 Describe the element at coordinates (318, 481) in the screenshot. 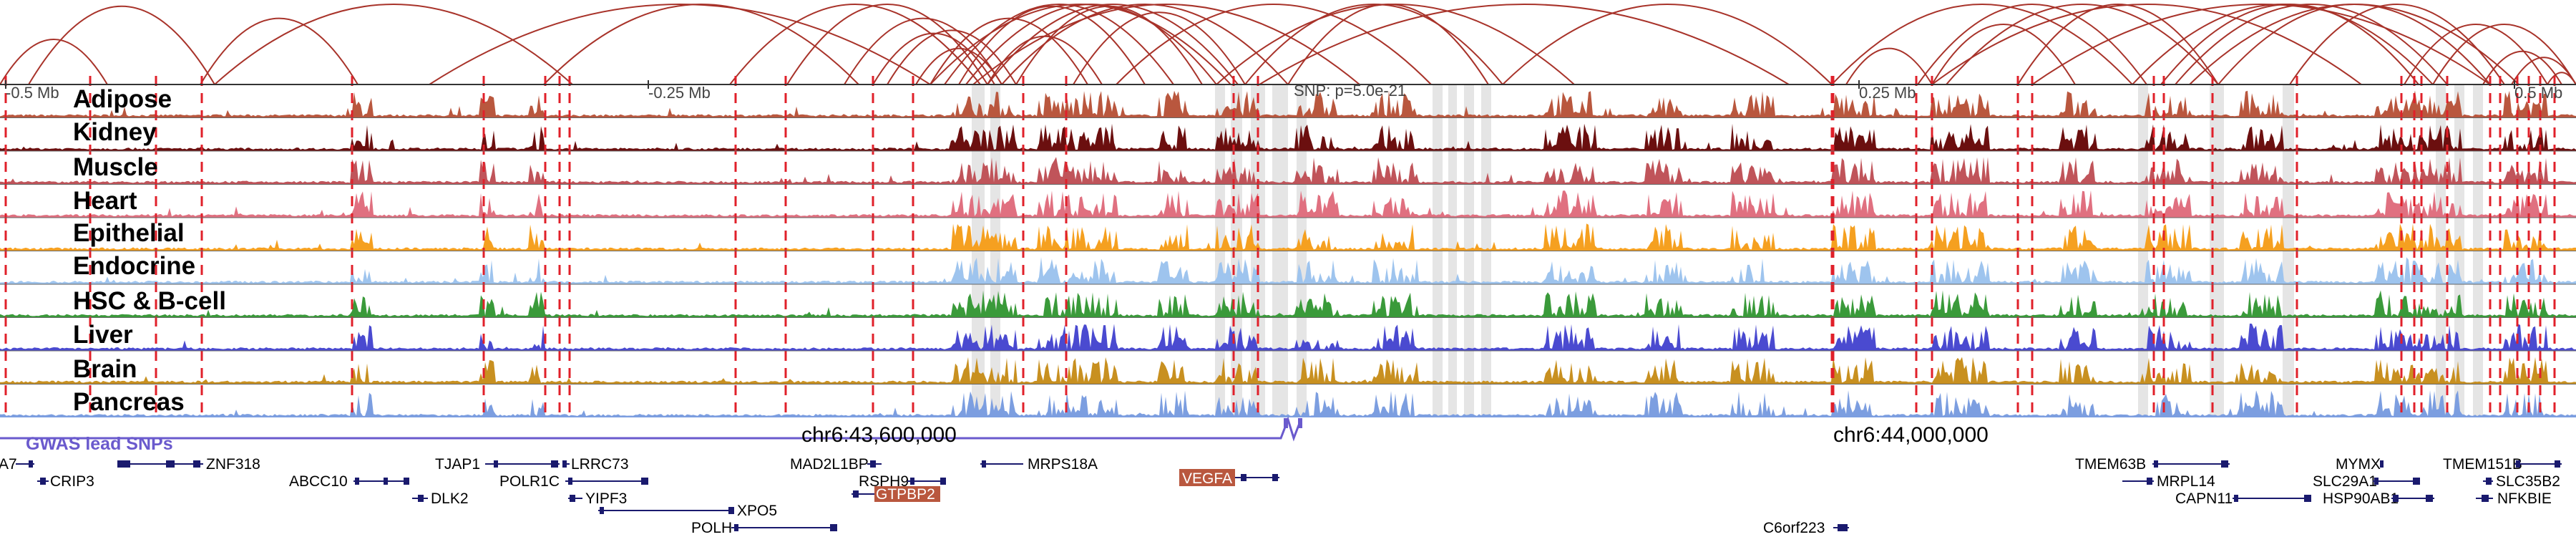

I see `gene-label: ABCC10` at that location.